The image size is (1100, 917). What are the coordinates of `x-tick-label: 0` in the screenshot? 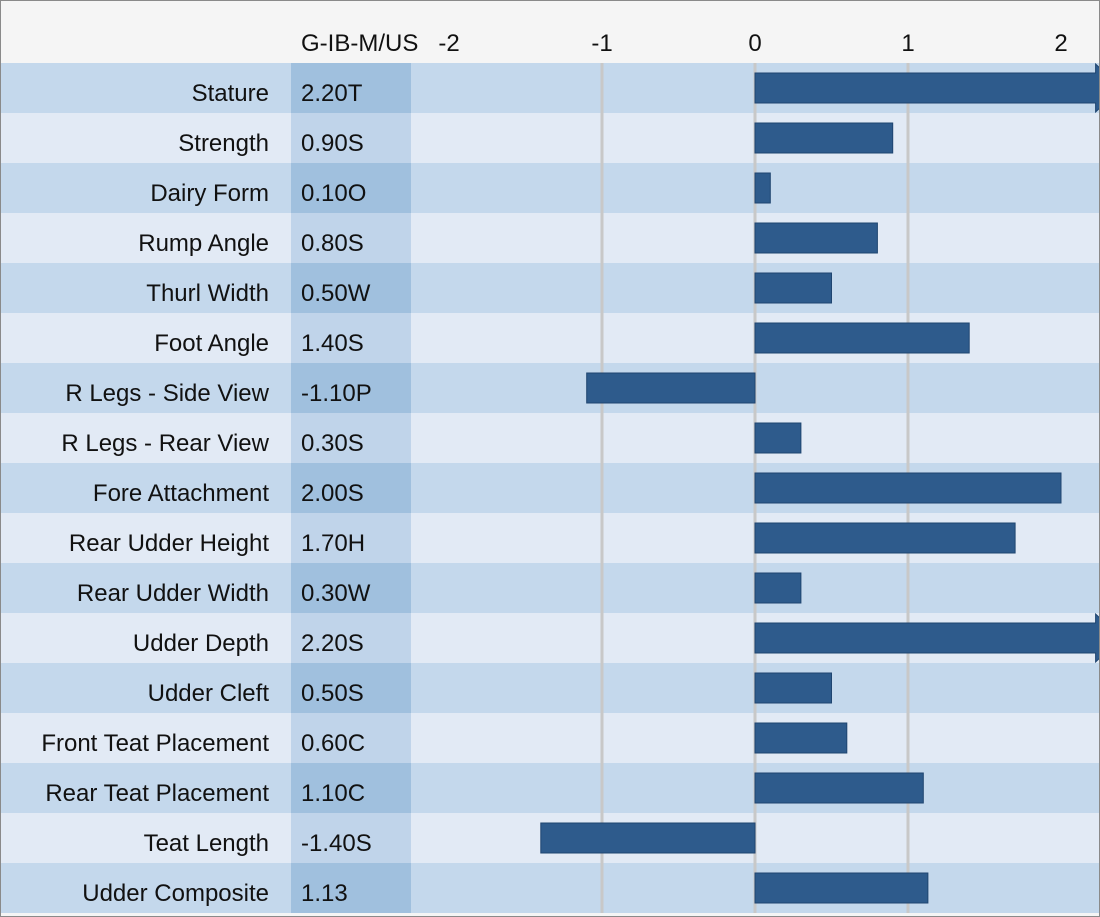 It's located at (754, 43).